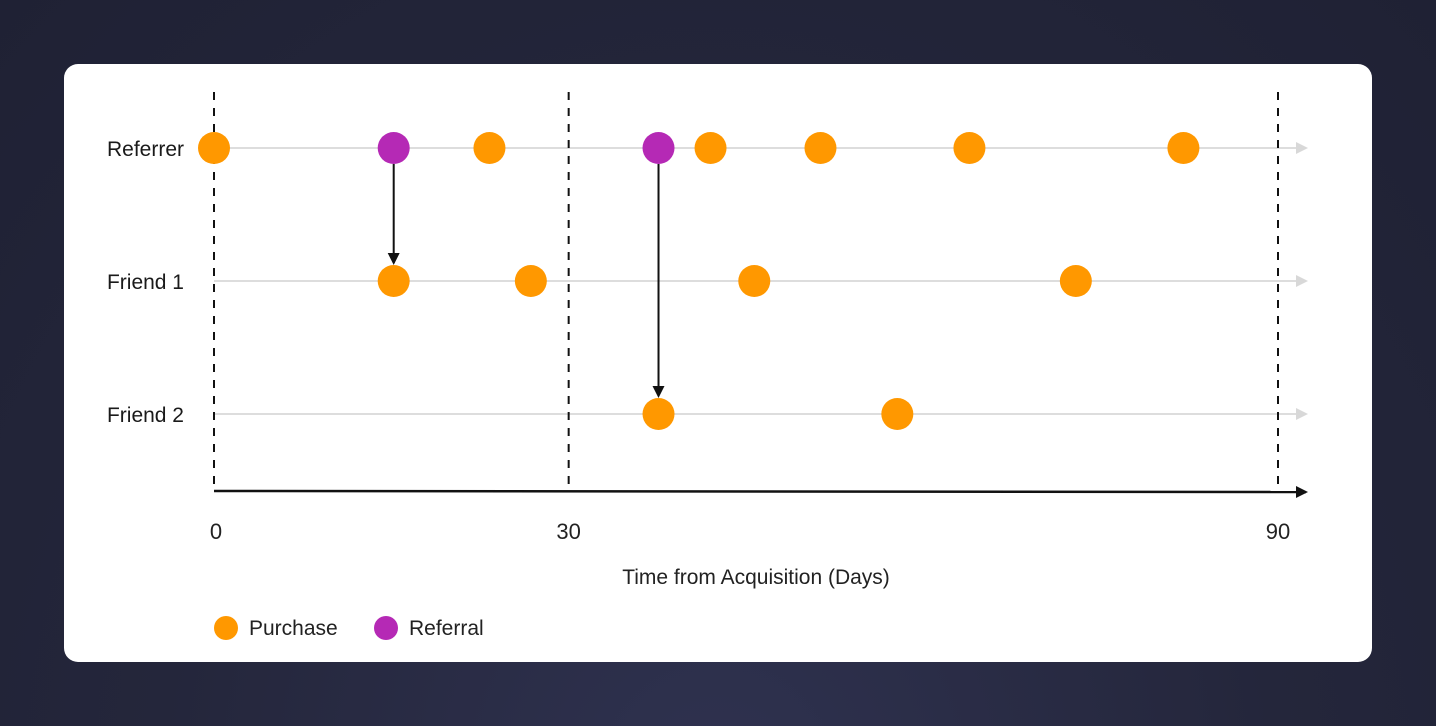 Image resolution: width=1436 pixels, height=726 pixels. I want to click on x-tick-label-0: 0, so click(216, 531).